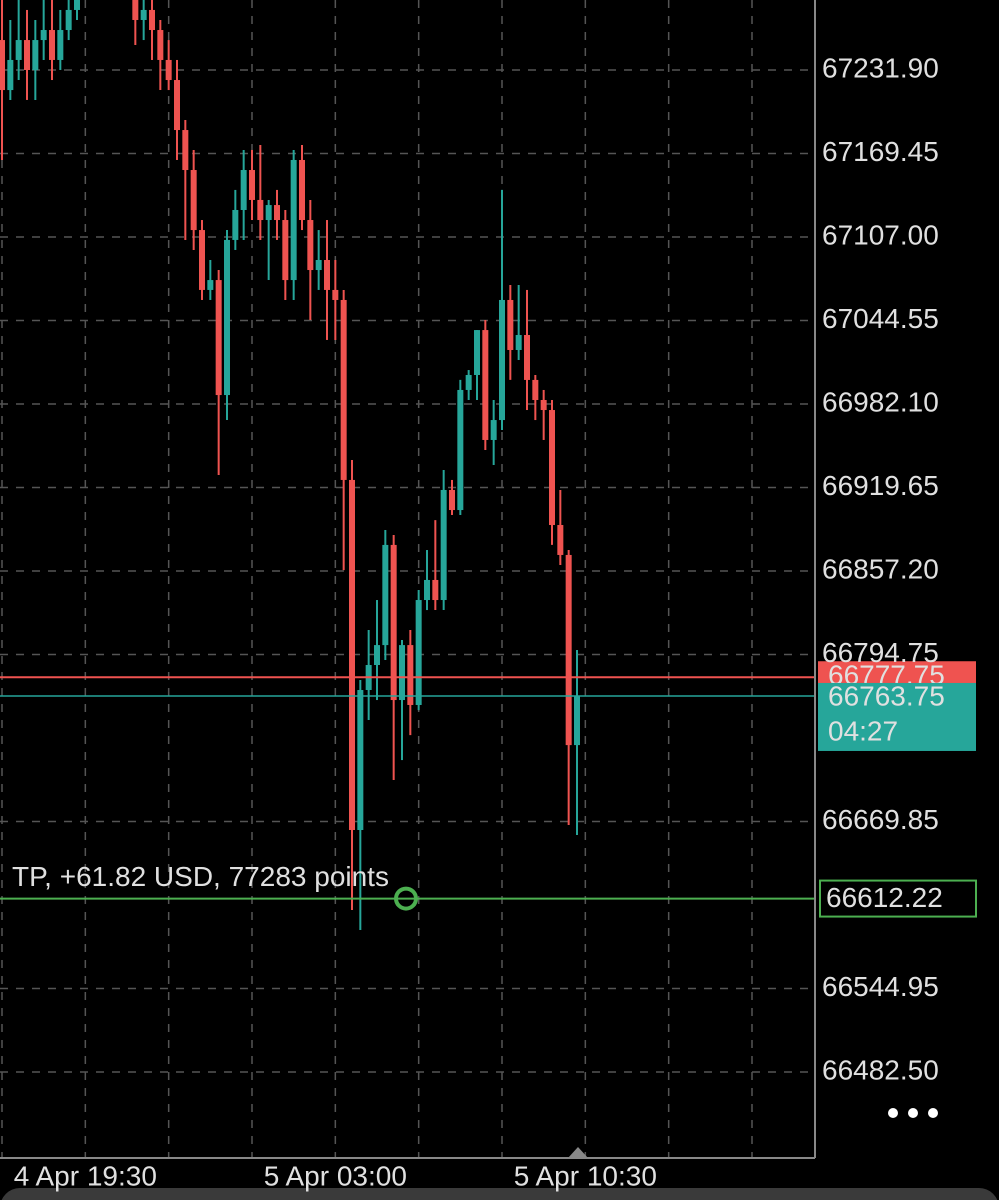 The height and width of the screenshot is (1200, 999). What do you see at coordinates (880, 652) in the screenshot?
I see `y-tick-label: 66794.75` at bounding box center [880, 652].